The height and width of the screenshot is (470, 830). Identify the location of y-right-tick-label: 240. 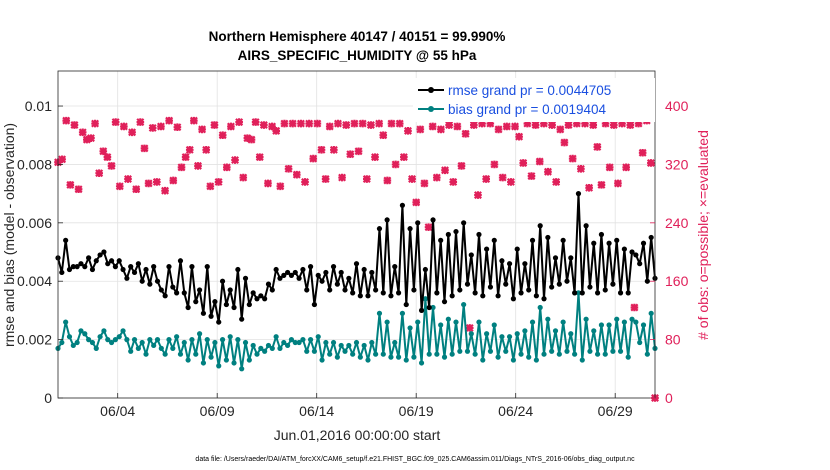
(677, 223).